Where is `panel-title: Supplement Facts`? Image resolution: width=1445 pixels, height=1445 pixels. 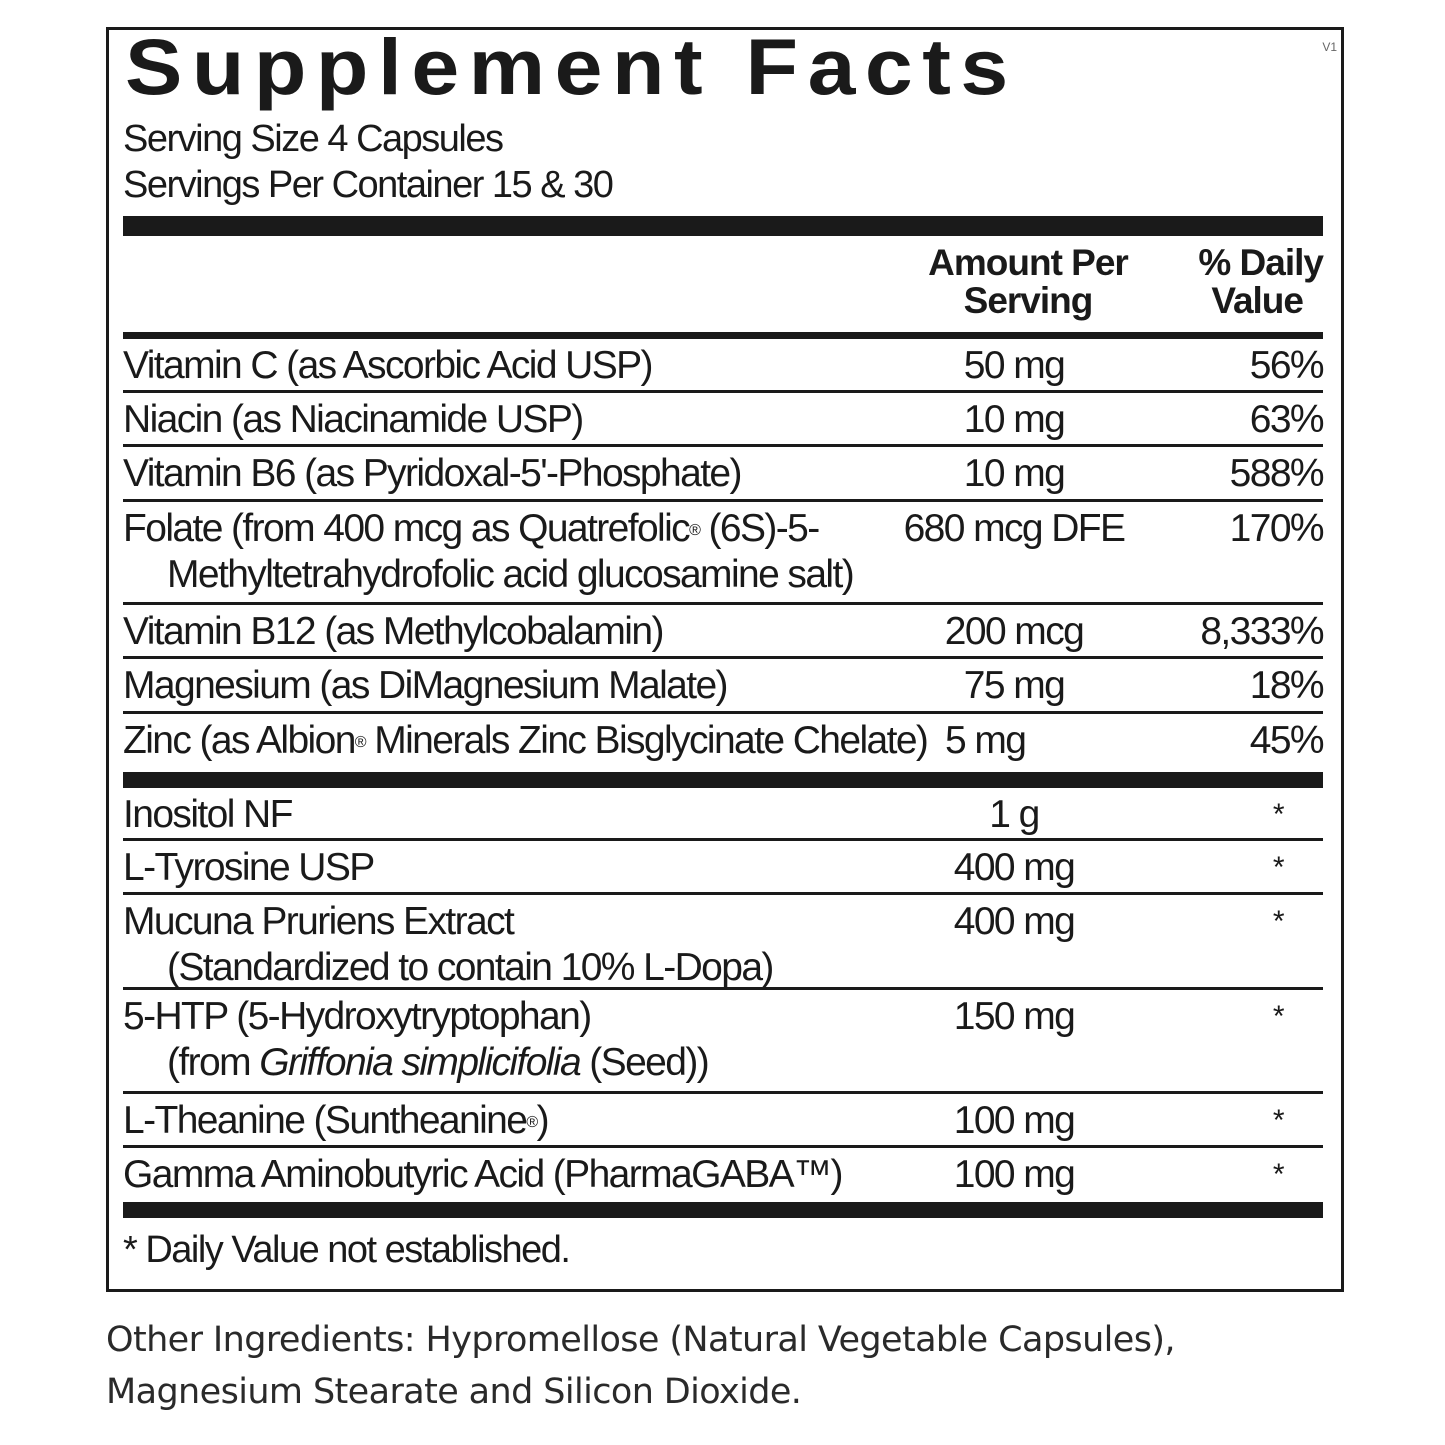 panel-title: Supplement Facts is located at coordinates (571, 67).